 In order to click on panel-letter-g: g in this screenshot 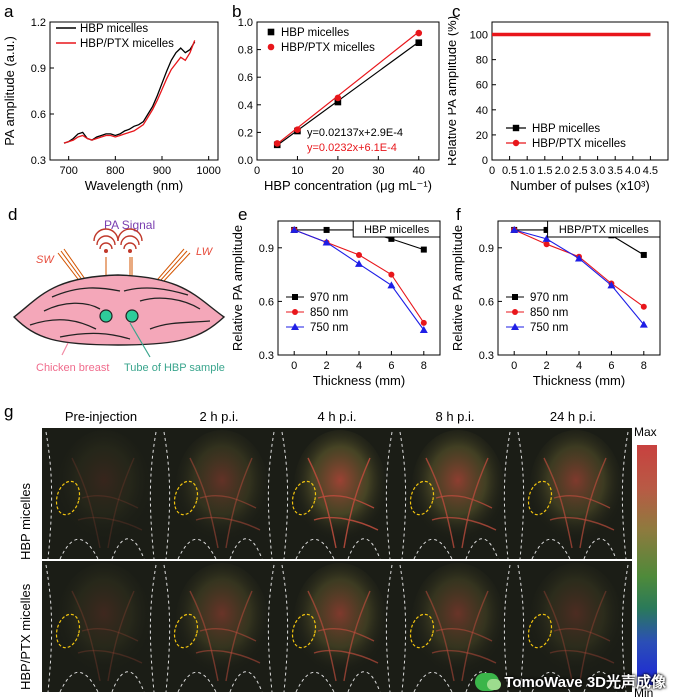, I will do `click(9, 411)`.